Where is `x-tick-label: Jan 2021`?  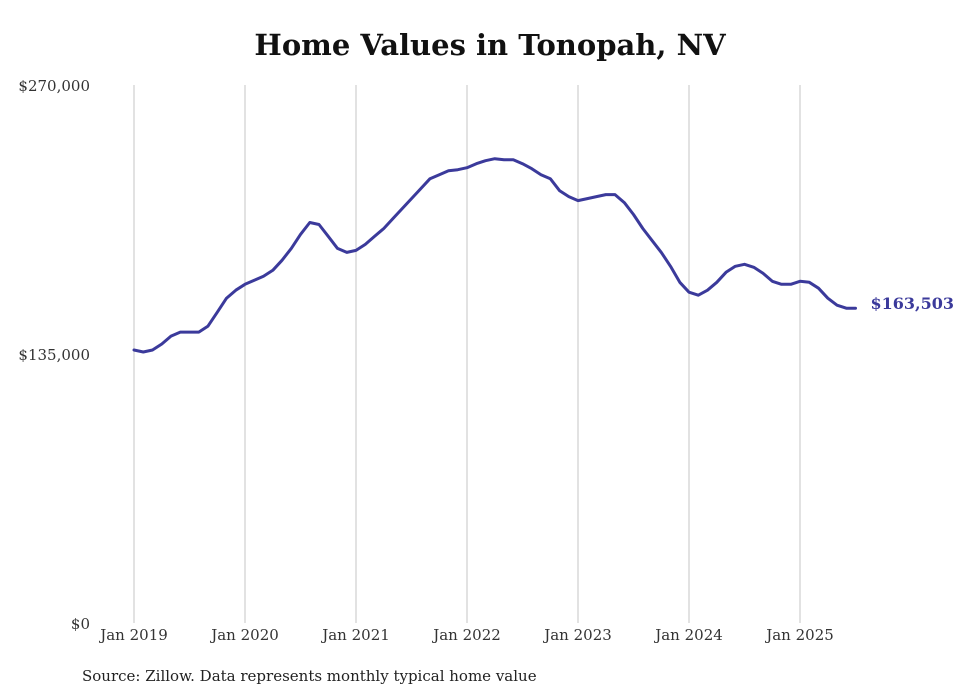
x-tick-label: Jan 2021 is located at coordinates (355, 635).